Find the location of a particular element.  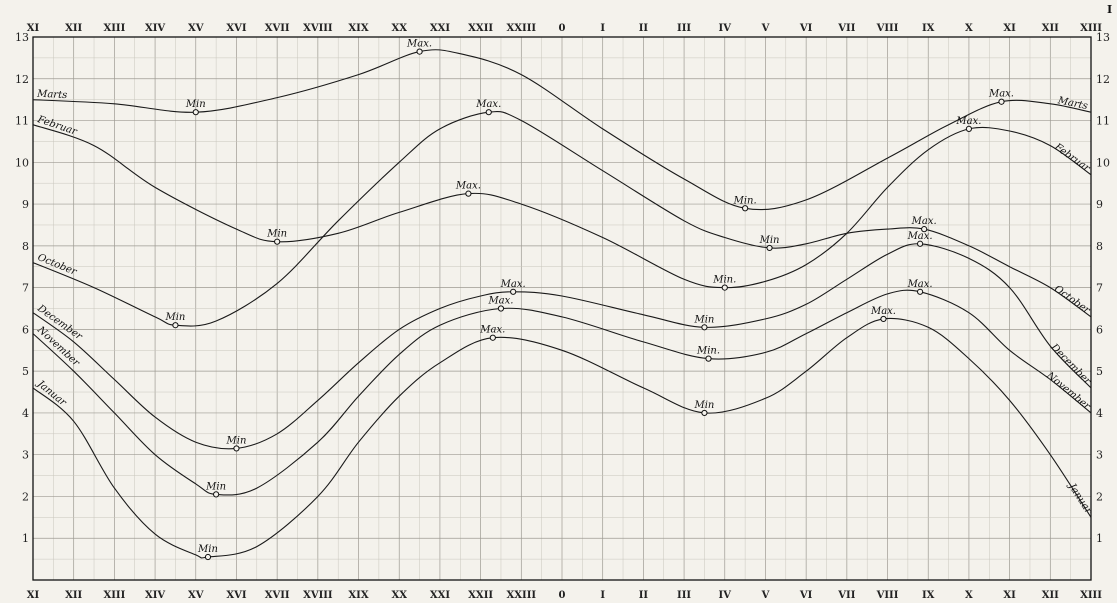

y-tick-label-right: 2 is located at coordinates (1099, 496).